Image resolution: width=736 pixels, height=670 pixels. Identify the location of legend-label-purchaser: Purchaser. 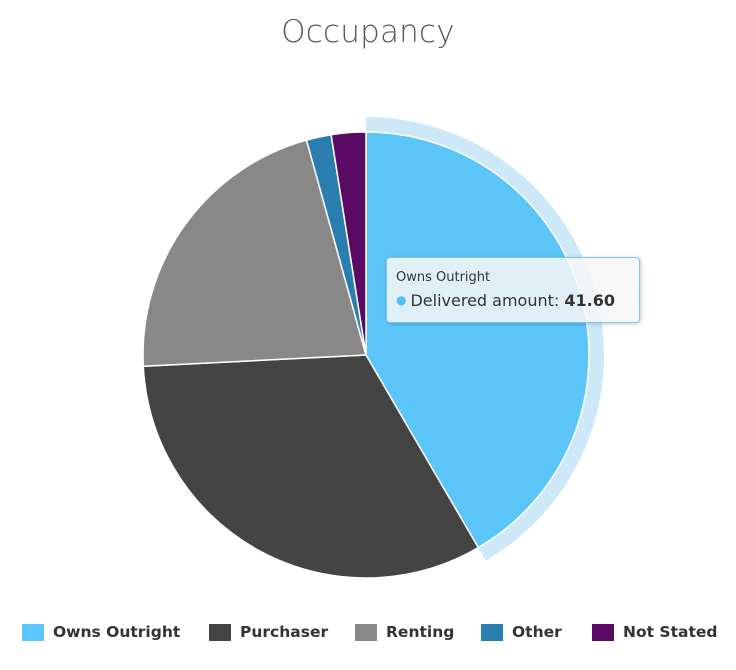
(284, 632).